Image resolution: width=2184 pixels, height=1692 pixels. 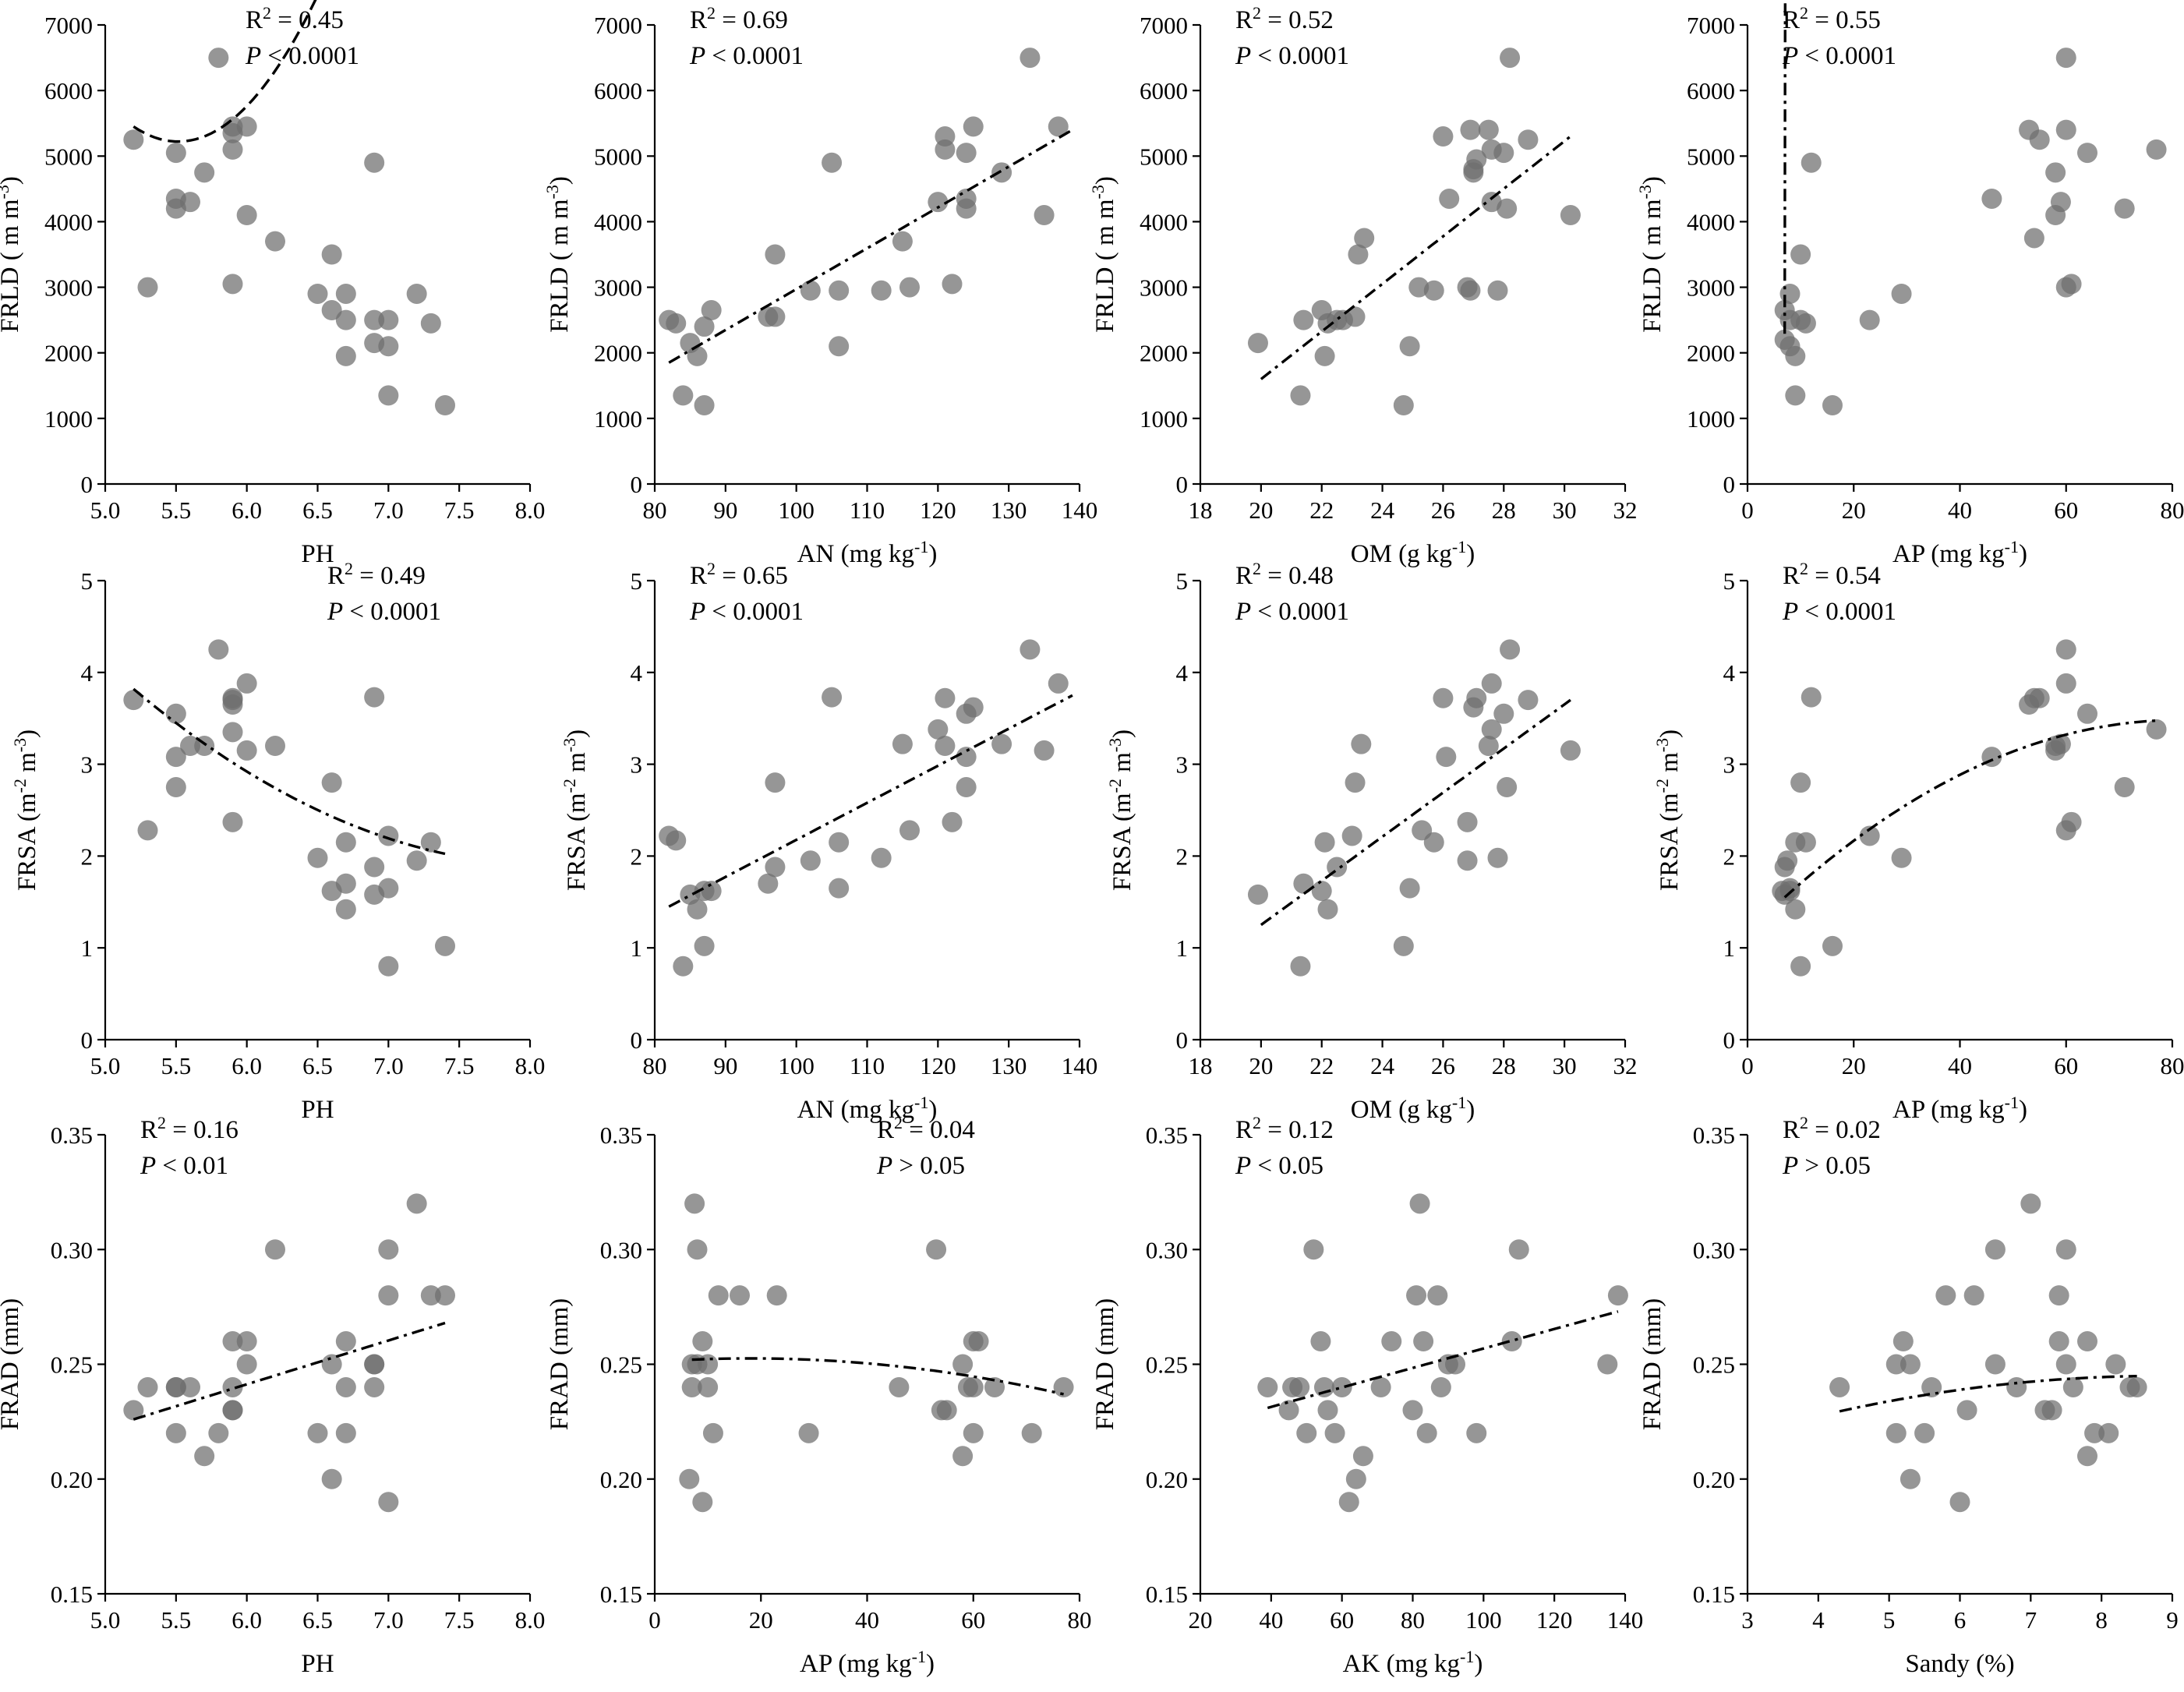 What do you see at coordinates (1009, 510) in the screenshot?
I see `x-tick-label: 130` at bounding box center [1009, 510].